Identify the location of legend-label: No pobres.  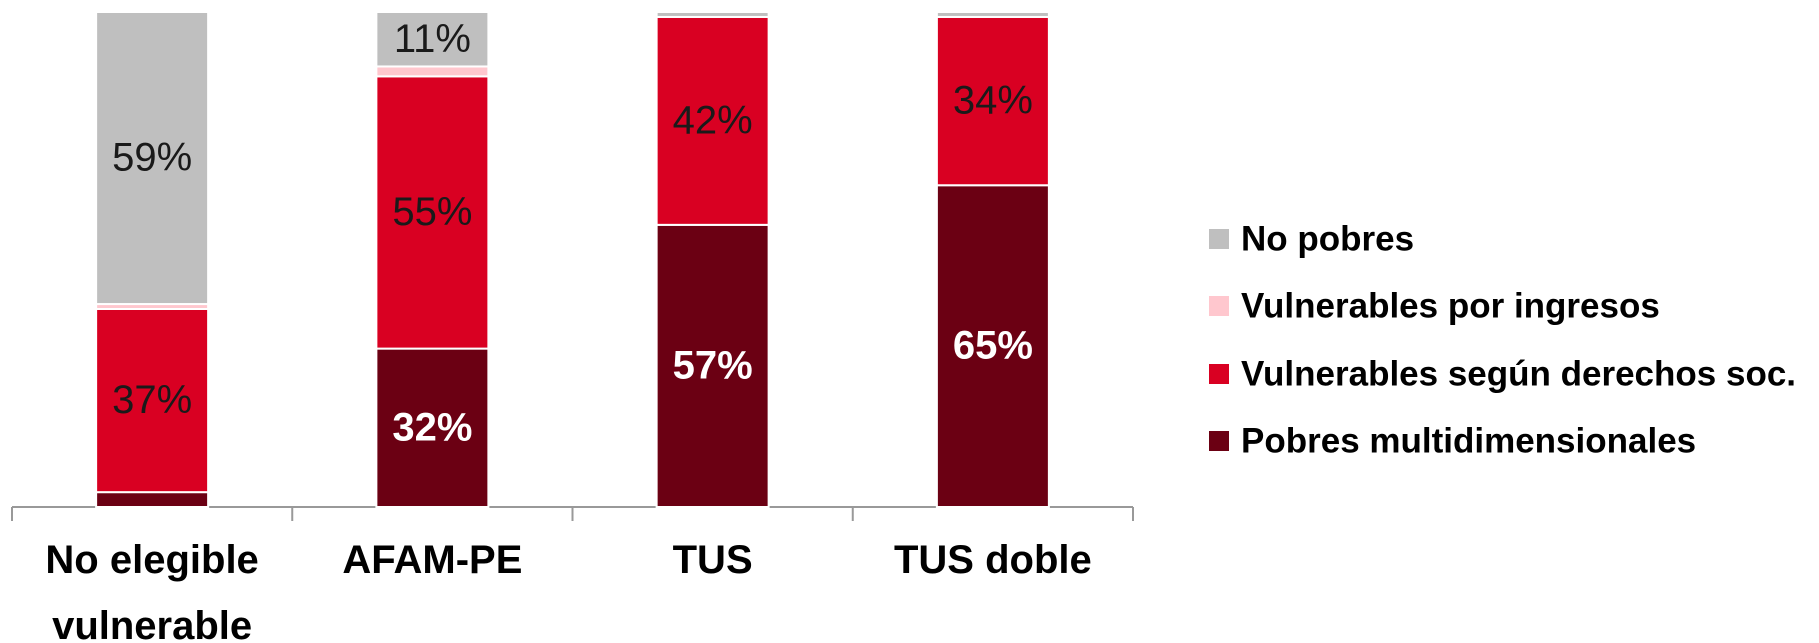
(1327, 238).